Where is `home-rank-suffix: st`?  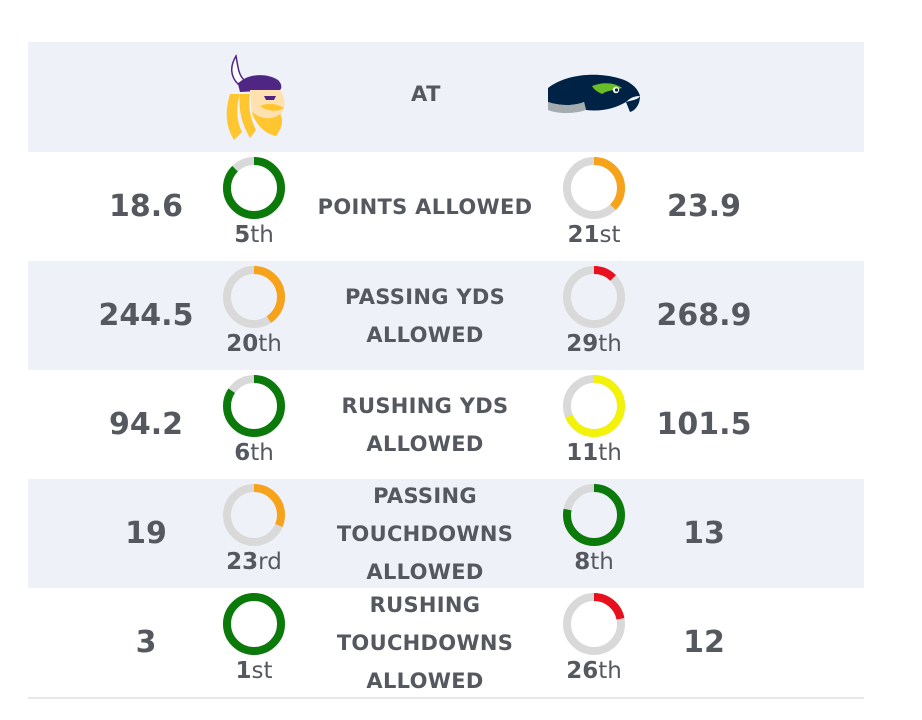 home-rank-suffix: st is located at coordinates (262, 671).